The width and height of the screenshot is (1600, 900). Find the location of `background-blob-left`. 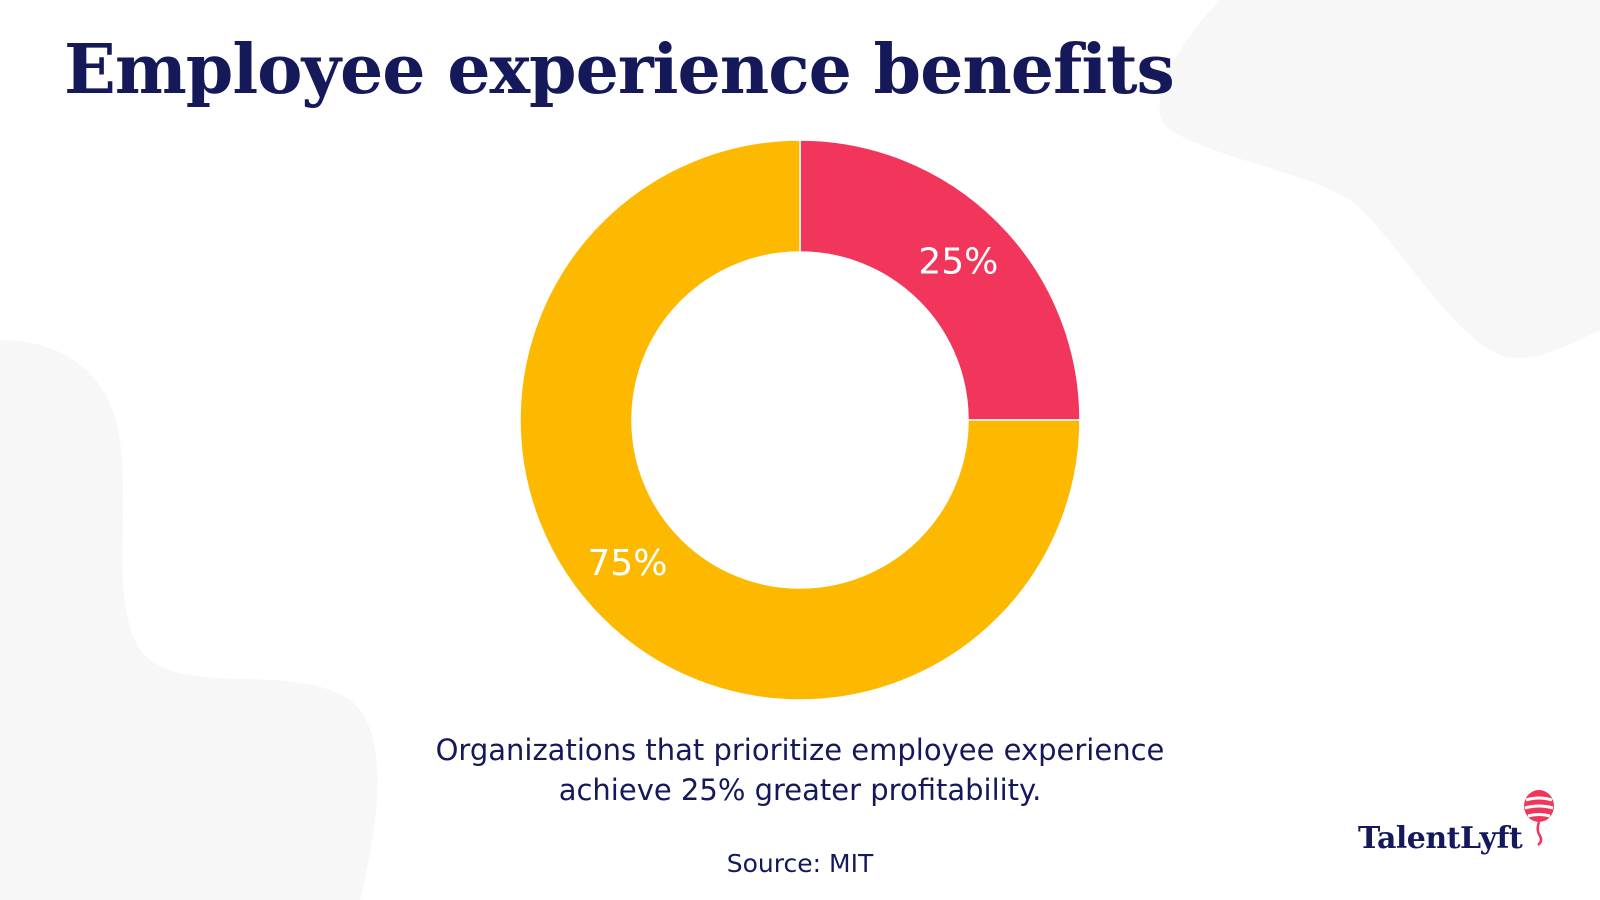

background-blob-left is located at coordinates (189, 620).